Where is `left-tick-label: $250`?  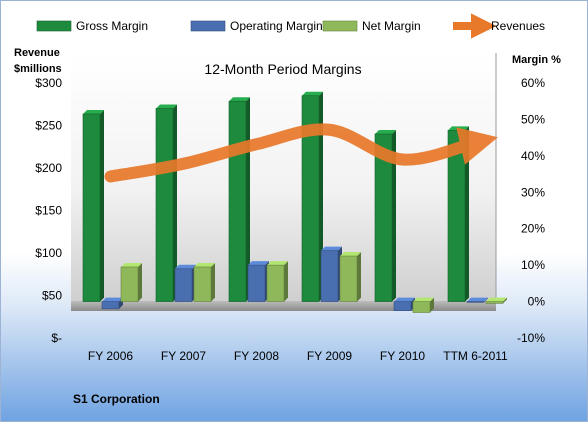 left-tick-label: $250 is located at coordinates (48, 126).